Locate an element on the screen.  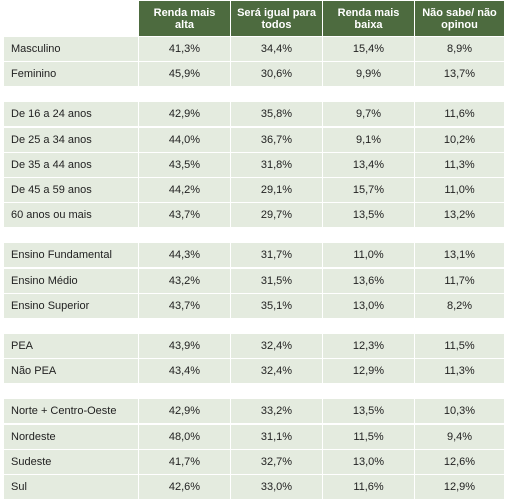
value-cell: 44,0% is located at coordinates (184, 139).